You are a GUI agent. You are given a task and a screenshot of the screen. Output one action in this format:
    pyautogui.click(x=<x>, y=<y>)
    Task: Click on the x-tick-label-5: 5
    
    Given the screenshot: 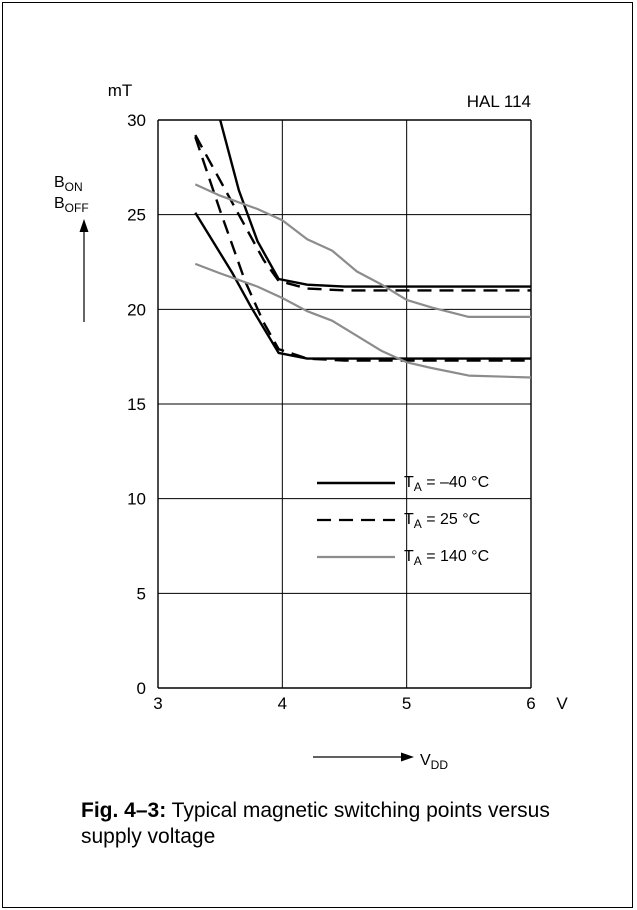 What is the action you would take?
    pyautogui.click(x=406, y=703)
    